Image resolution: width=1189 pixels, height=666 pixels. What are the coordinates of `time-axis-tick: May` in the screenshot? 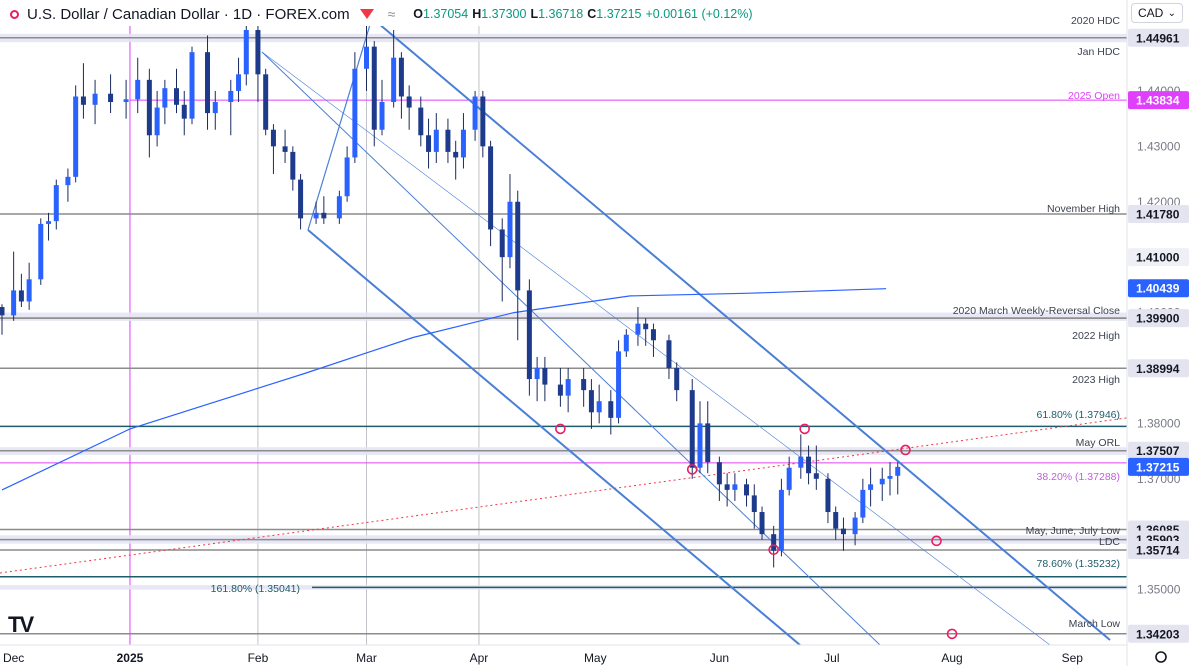 It's located at (595, 658).